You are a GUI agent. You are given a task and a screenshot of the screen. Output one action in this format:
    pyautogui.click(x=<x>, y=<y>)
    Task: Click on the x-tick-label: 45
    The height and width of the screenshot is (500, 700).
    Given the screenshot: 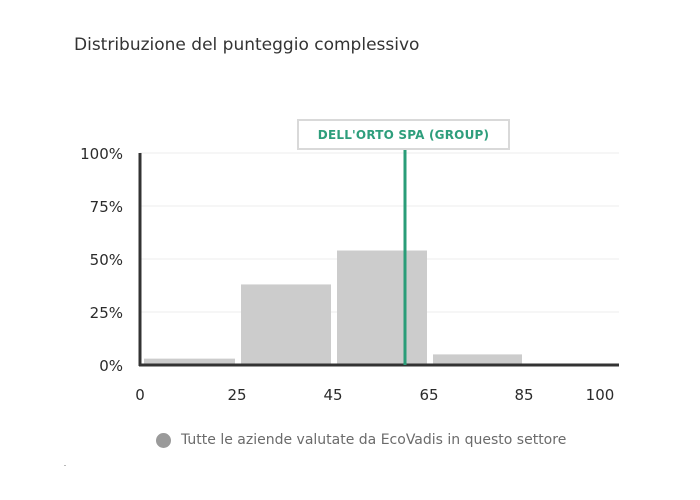 What is the action you would take?
    pyautogui.click(x=332, y=395)
    